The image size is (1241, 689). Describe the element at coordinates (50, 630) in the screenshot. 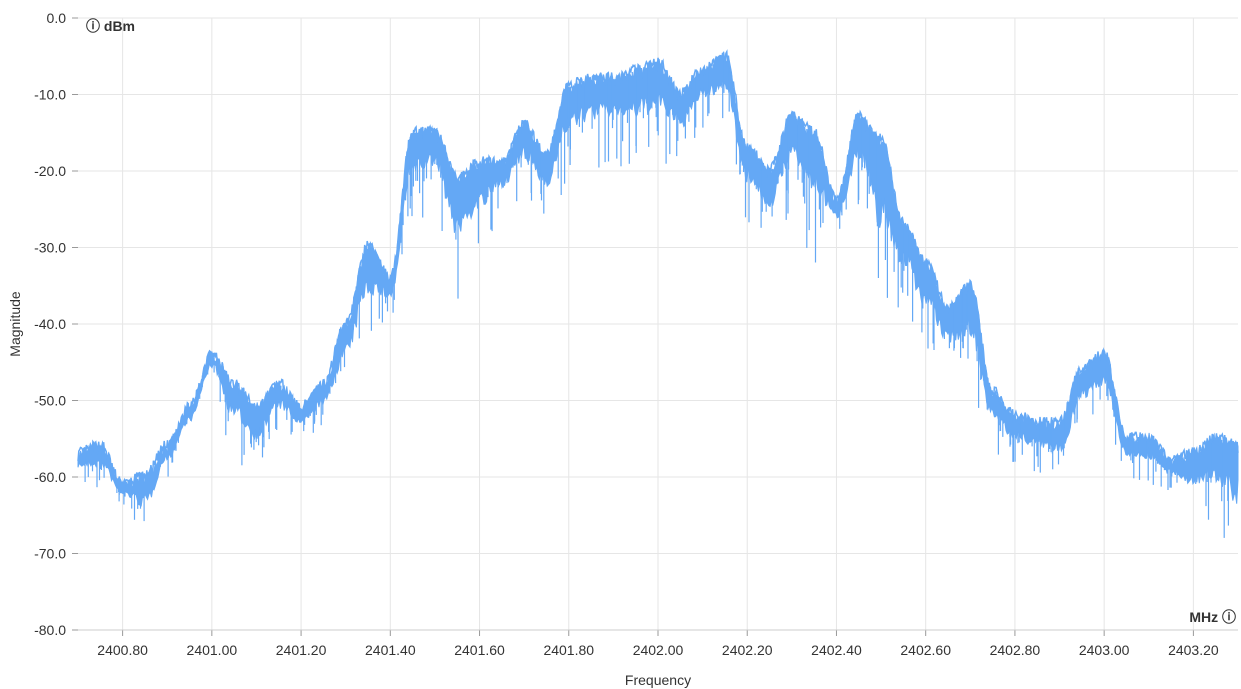

I see `y-tick-label: -80.0` at that location.